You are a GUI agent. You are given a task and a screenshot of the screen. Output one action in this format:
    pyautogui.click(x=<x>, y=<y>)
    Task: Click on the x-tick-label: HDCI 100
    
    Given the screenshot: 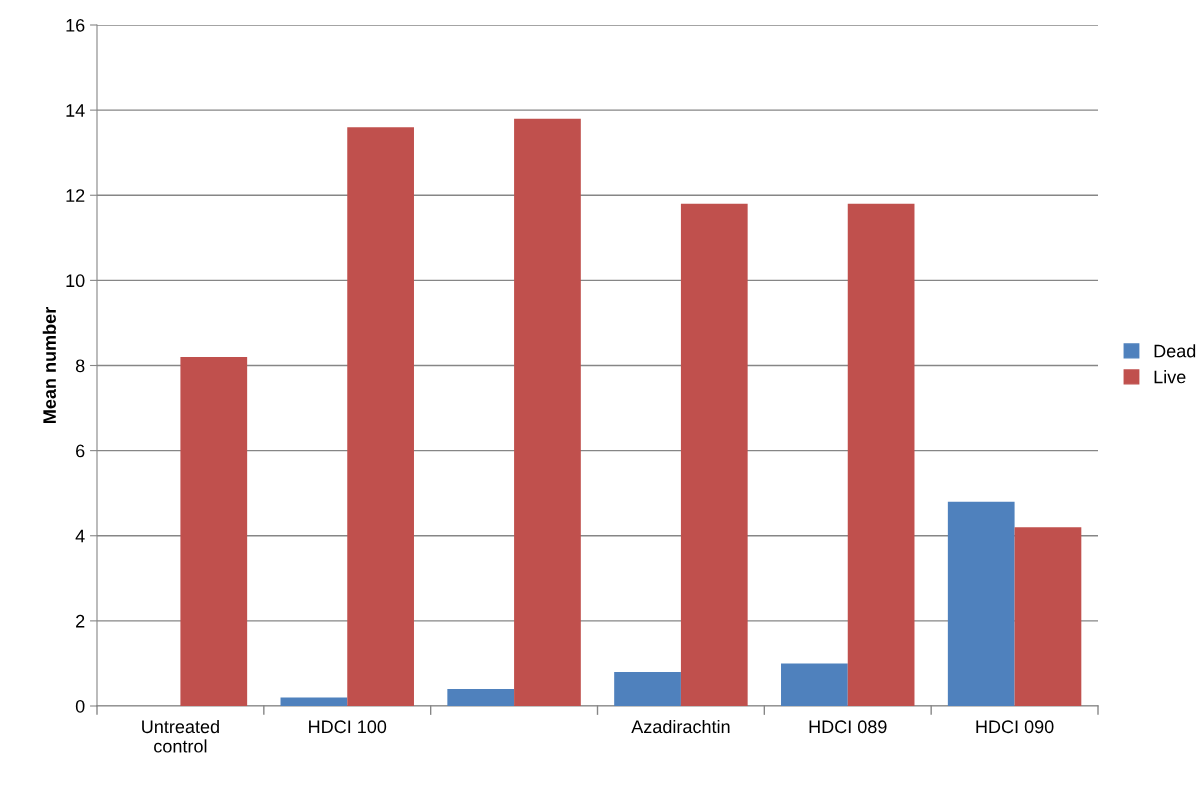 What is the action you would take?
    pyautogui.click(x=348, y=727)
    